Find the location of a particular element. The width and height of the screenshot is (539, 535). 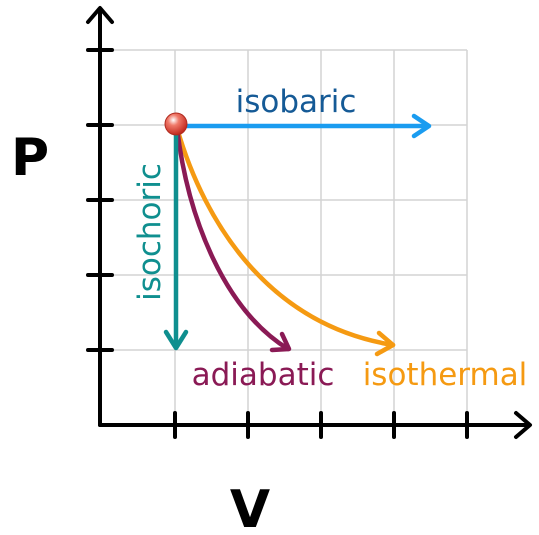

y-axis-label: P is located at coordinates (30, 158).